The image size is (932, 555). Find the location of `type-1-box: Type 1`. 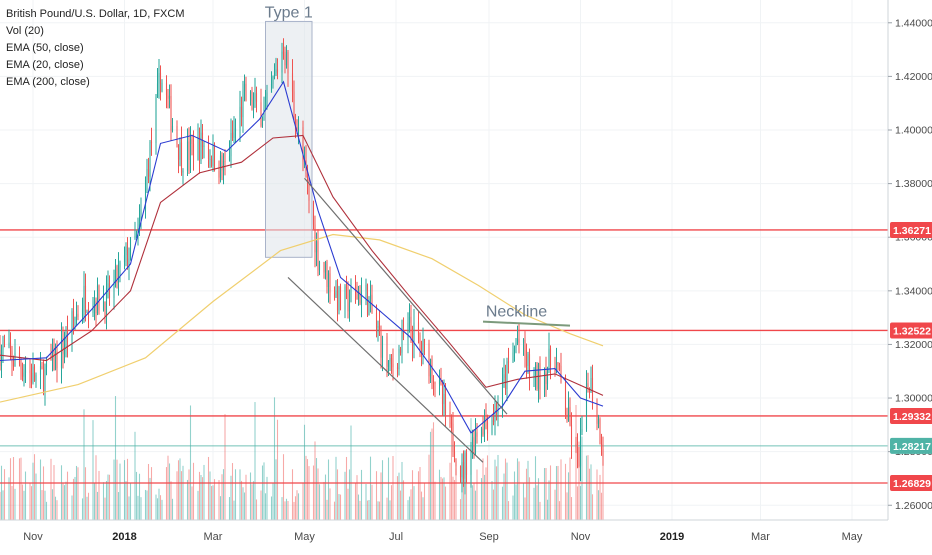

type-1-box: Type 1 is located at coordinates (289, 131).